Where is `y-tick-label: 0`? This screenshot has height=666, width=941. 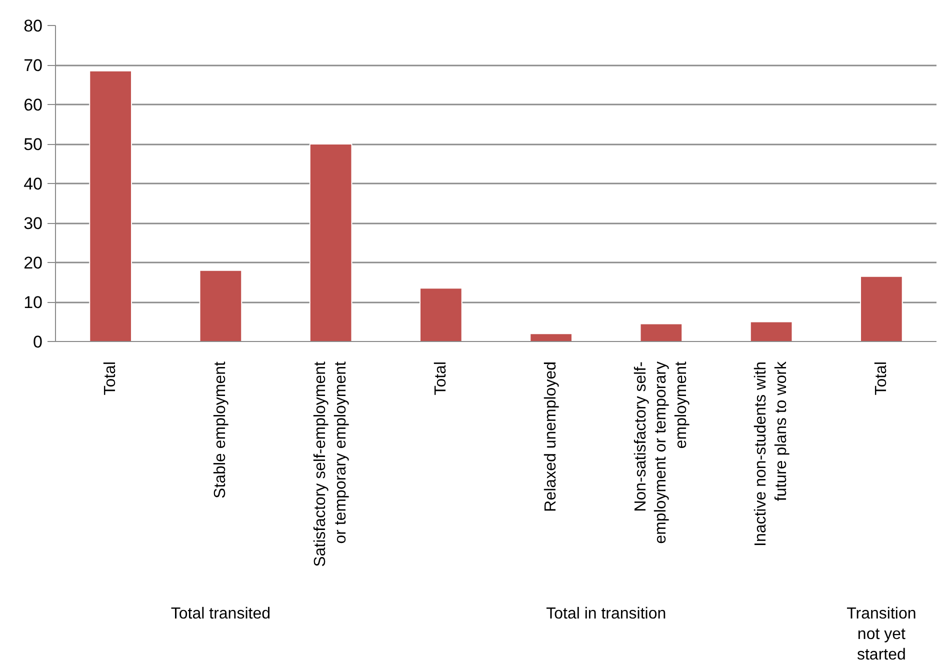 y-tick-label: 0 is located at coordinates (38, 342).